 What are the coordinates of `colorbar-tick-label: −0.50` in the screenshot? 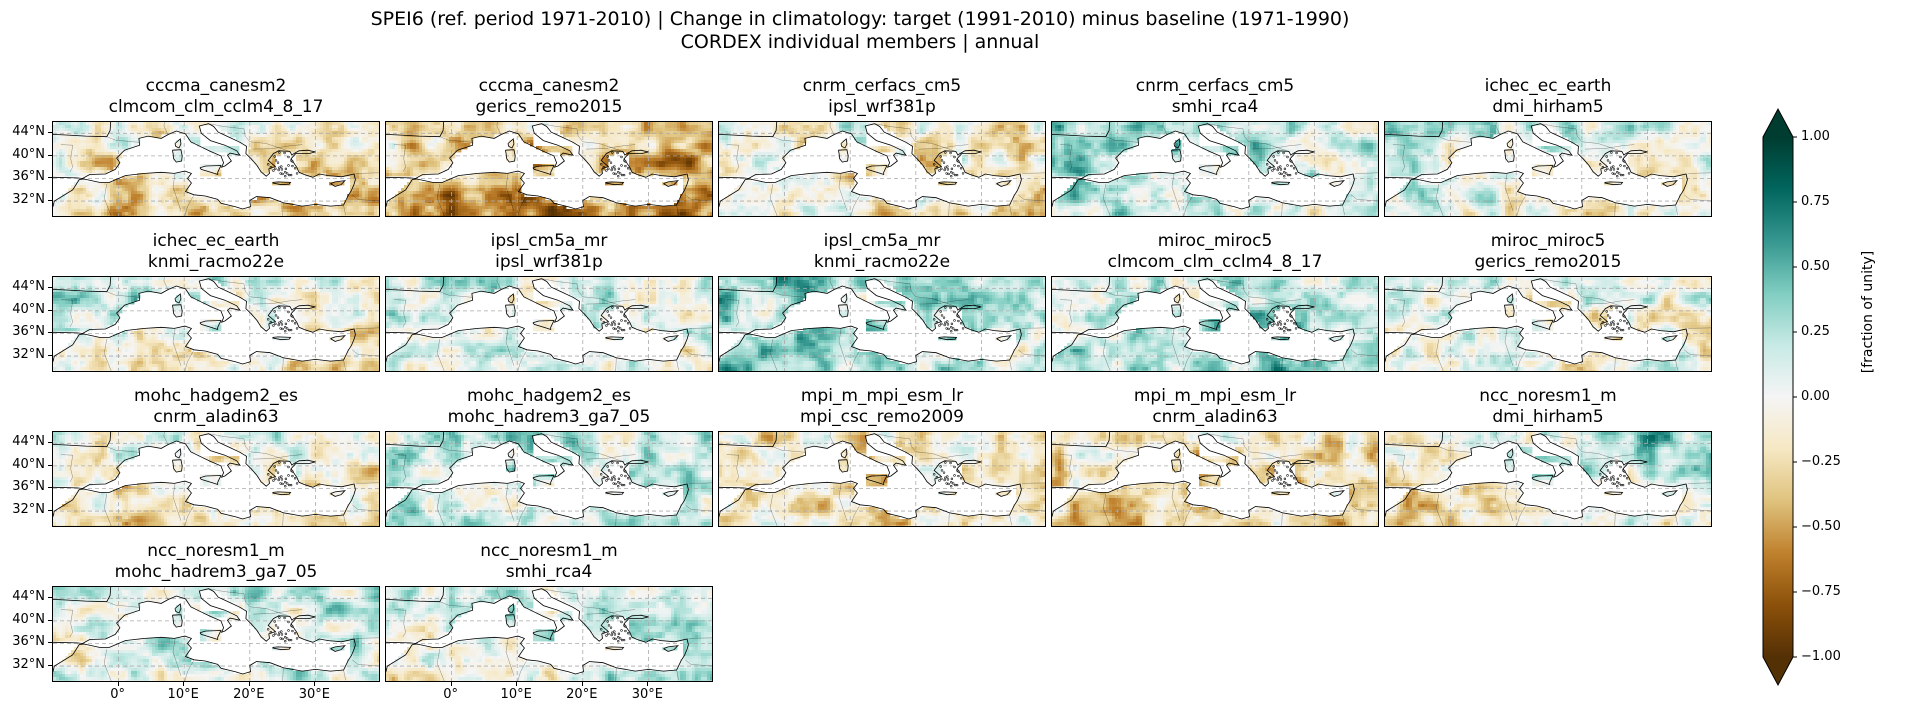 It's located at (1821, 527).